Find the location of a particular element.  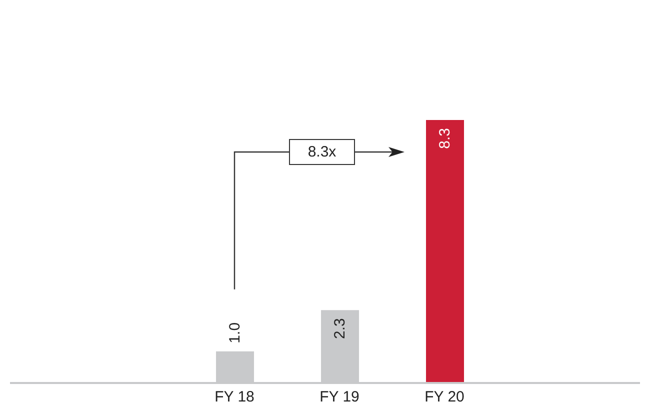

x-tick-label: FY 19 is located at coordinates (340, 397).